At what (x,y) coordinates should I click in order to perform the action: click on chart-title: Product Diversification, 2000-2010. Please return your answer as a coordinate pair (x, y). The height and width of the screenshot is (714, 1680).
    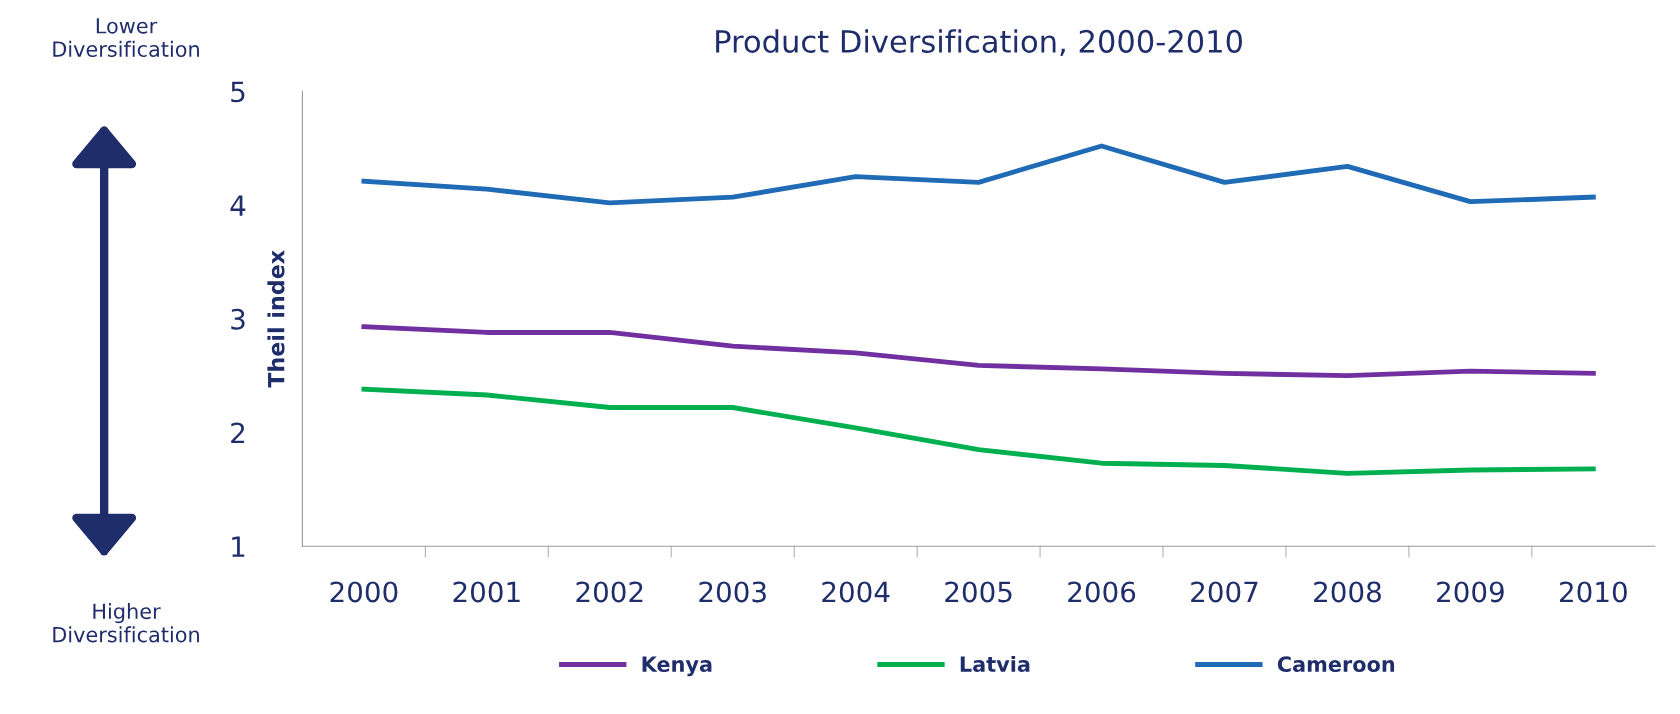
    Looking at the image, I should click on (979, 43).